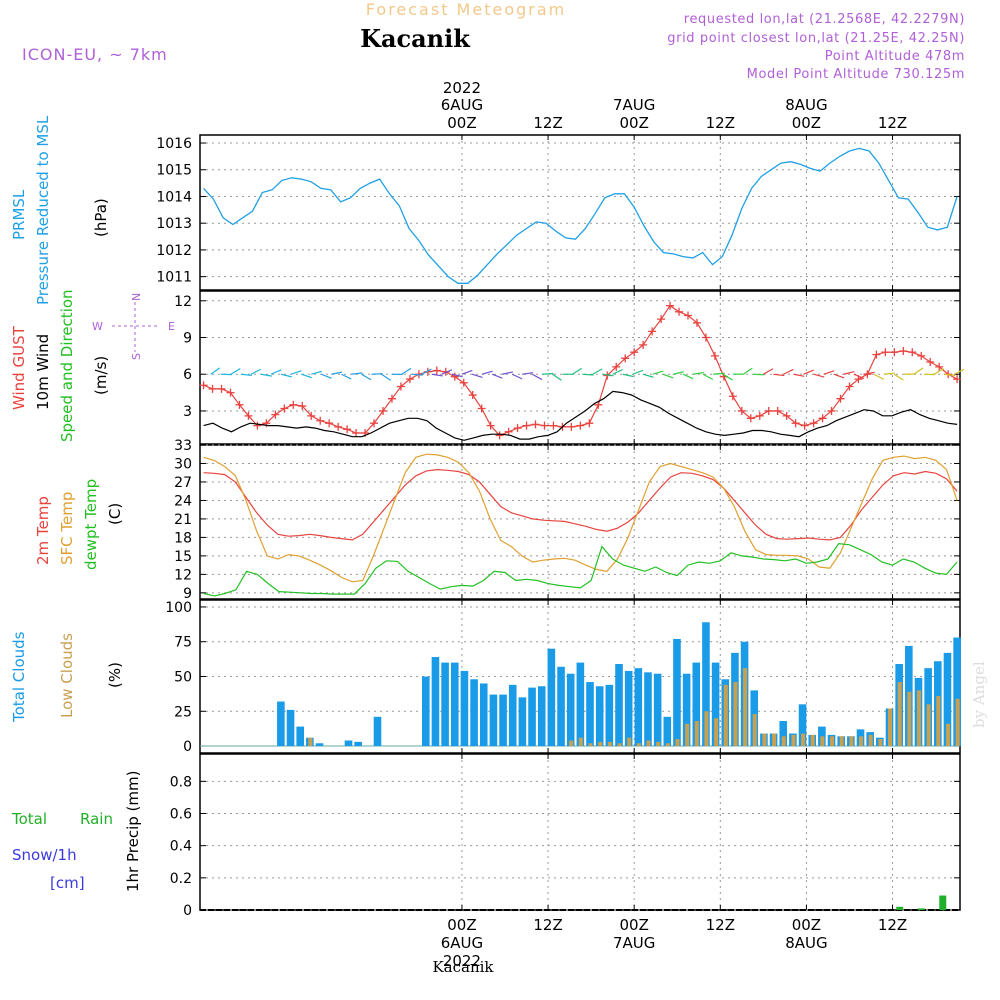  Describe the element at coordinates (133, 831) in the screenshot. I see `precip-unit-label: 1hr Precip (mm)` at that location.